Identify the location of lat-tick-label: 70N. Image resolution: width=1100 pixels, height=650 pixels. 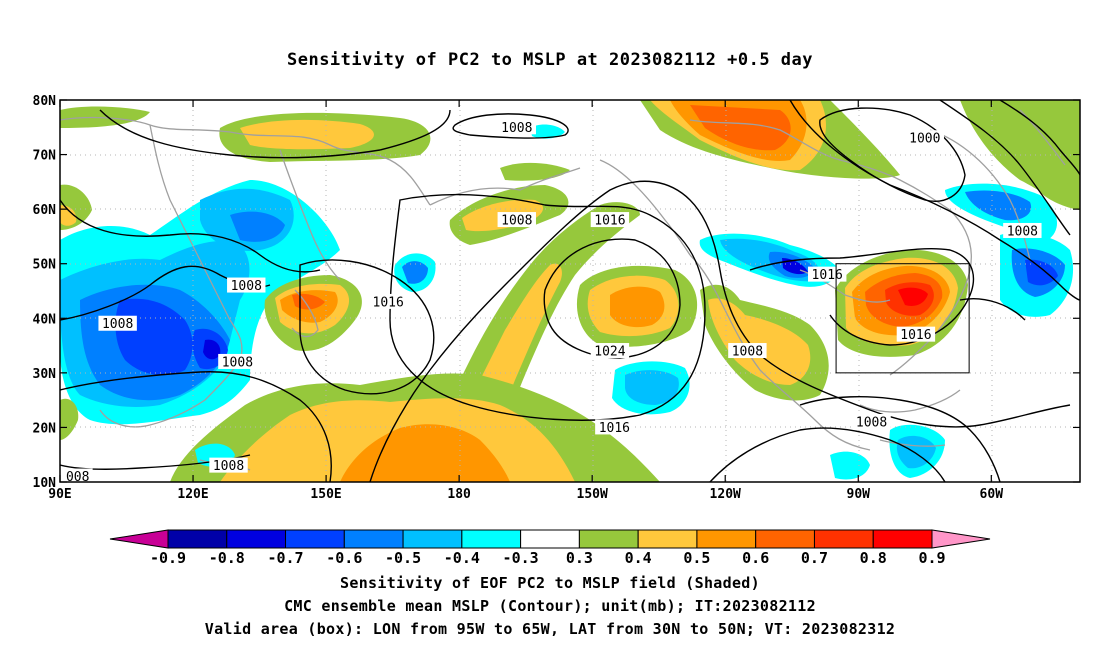
(45, 156).